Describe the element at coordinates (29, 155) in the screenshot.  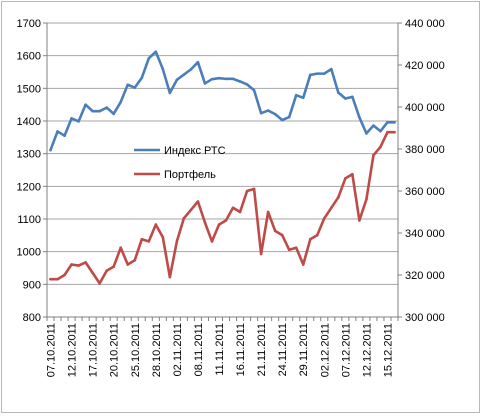
I see `left-axis-tick-label: 1300` at that location.